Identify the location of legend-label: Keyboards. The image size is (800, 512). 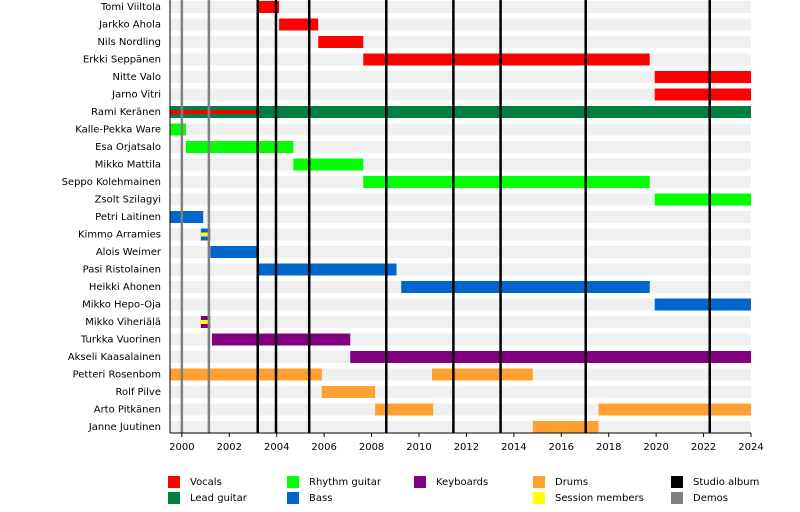
(462, 482).